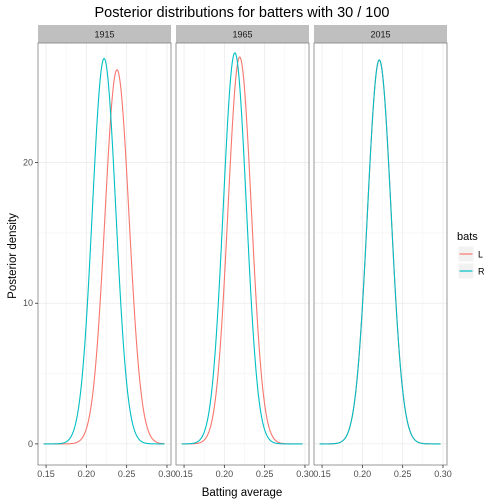 This screenshot has height=504, width=504. I want to click on x-axis-title: Batting average, so click(242, 493).